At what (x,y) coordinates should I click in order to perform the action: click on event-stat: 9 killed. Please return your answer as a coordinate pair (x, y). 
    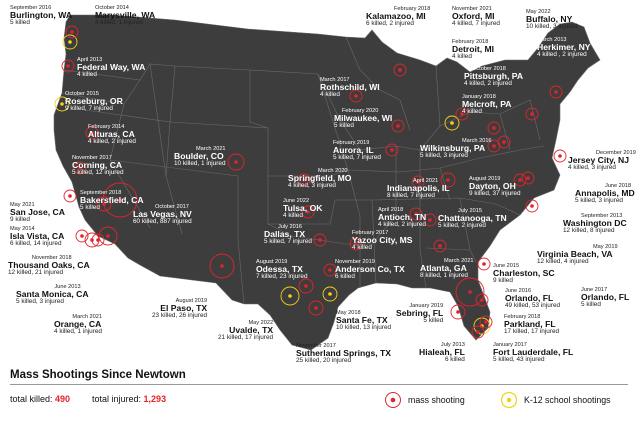
    Looking at the image, I should click on (503, 281).